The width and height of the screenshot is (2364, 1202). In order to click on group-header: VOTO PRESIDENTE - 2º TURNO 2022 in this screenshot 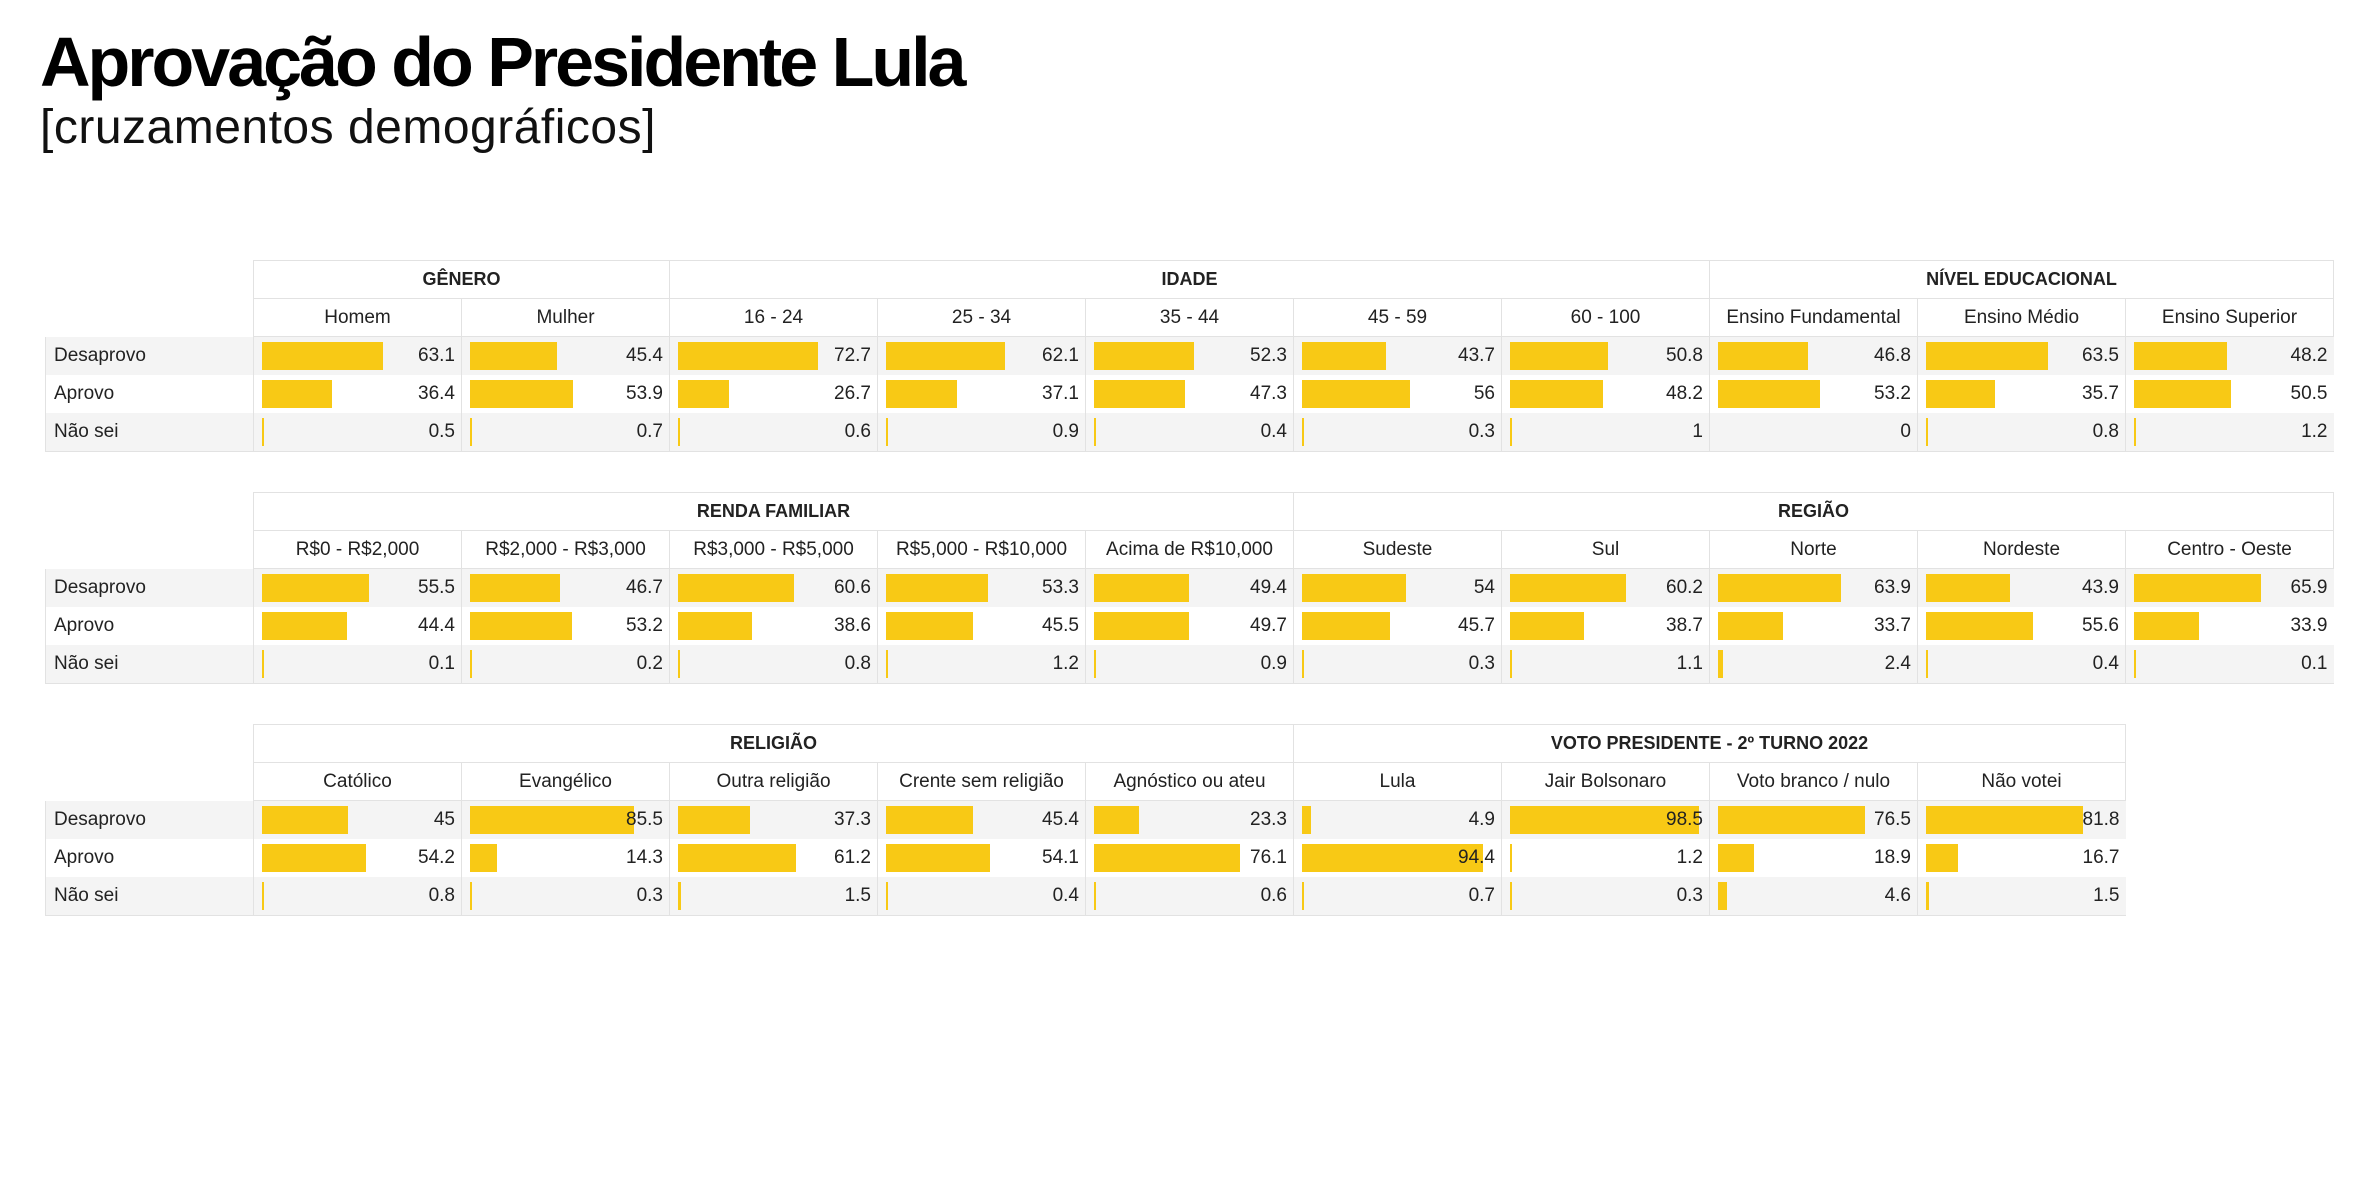, I will do `click(1709, 743)`.